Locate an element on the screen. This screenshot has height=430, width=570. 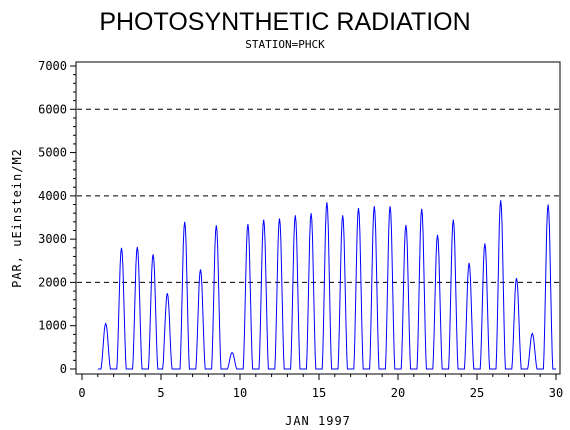
y-tick-label-4000: 4000 is located at coordinates (52, 196).